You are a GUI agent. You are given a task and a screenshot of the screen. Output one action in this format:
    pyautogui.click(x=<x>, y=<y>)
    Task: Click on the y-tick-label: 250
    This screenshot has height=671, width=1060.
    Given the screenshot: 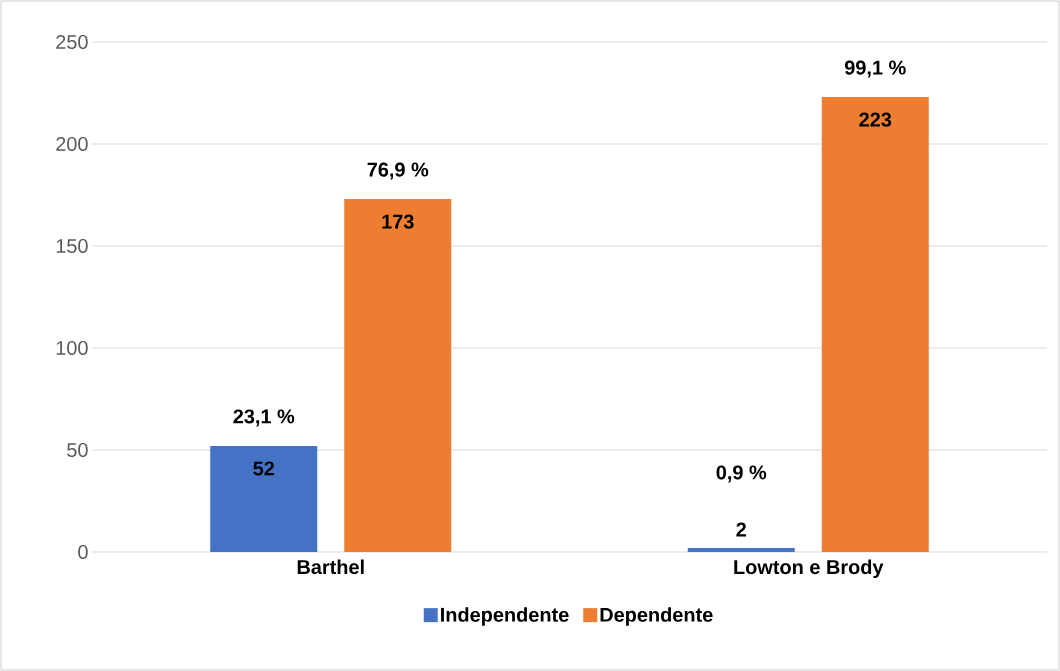 What is the action you would take?
    pyautogui.click(x=72, y=42)
    